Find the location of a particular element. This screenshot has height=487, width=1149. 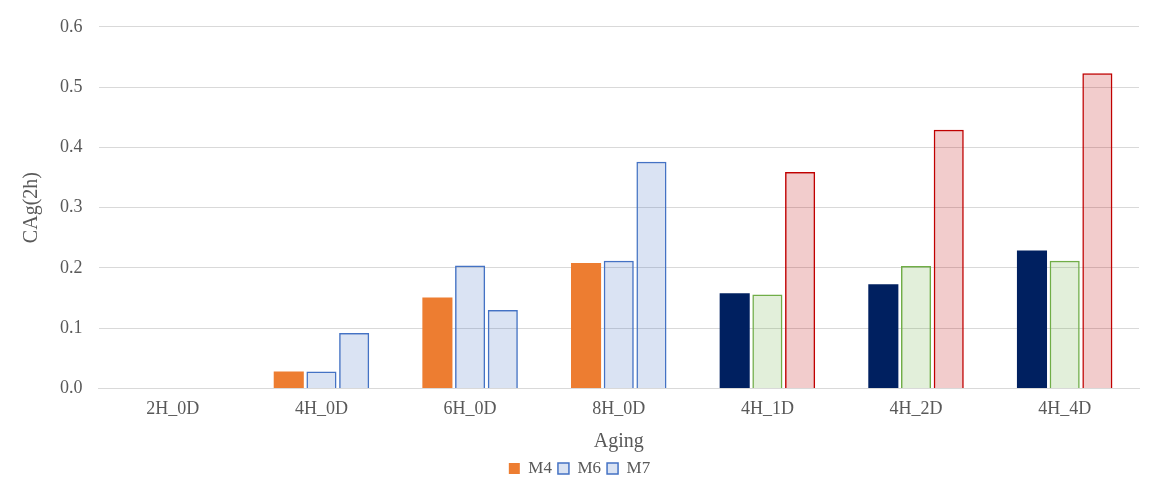

legend-label: M4 is located at coordinates (540, 467).